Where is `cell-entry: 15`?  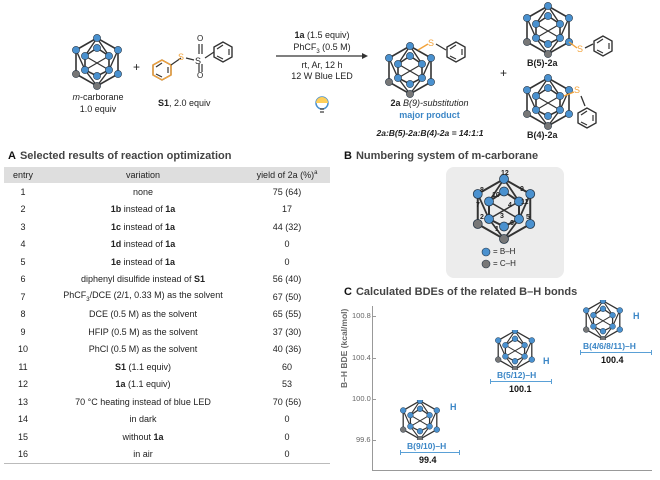
cell-entry: 15 is located at coordinates (22, 436).